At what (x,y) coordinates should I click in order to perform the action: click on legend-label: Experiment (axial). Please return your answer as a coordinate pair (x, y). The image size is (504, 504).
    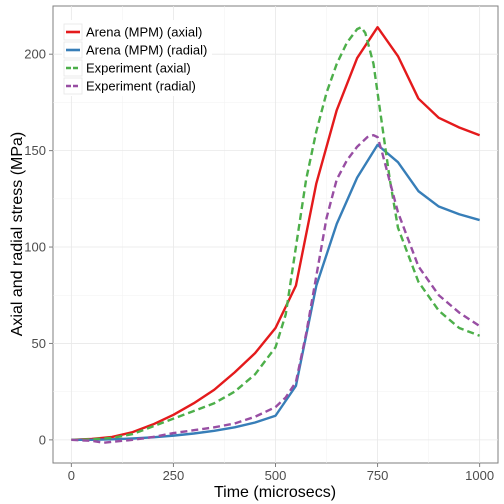
    Looking at the image, I should click on (138, 68).